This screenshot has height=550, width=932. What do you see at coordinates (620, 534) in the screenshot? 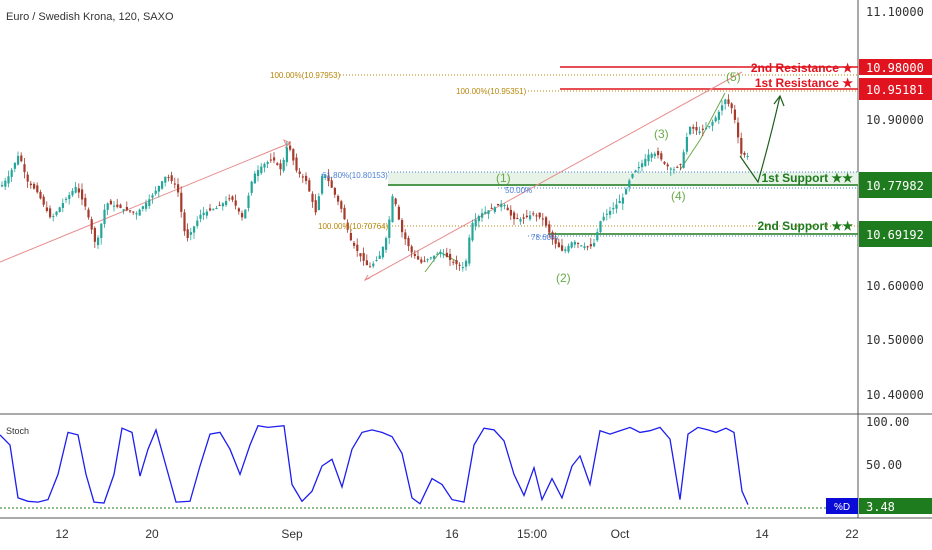
I see `time-tick-6: Oct` at bounding box center [620, 534].